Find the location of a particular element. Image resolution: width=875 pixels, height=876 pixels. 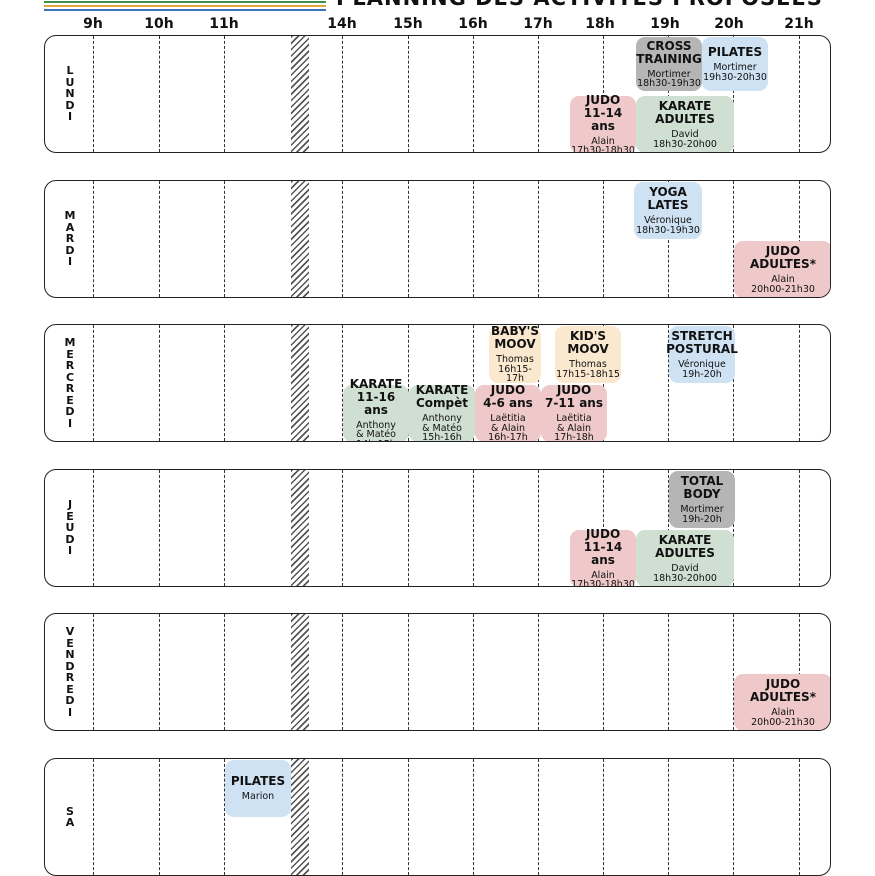

activity-card: PILATES Mortimer 19h30-20h30 is located at coordinates (735, 64).